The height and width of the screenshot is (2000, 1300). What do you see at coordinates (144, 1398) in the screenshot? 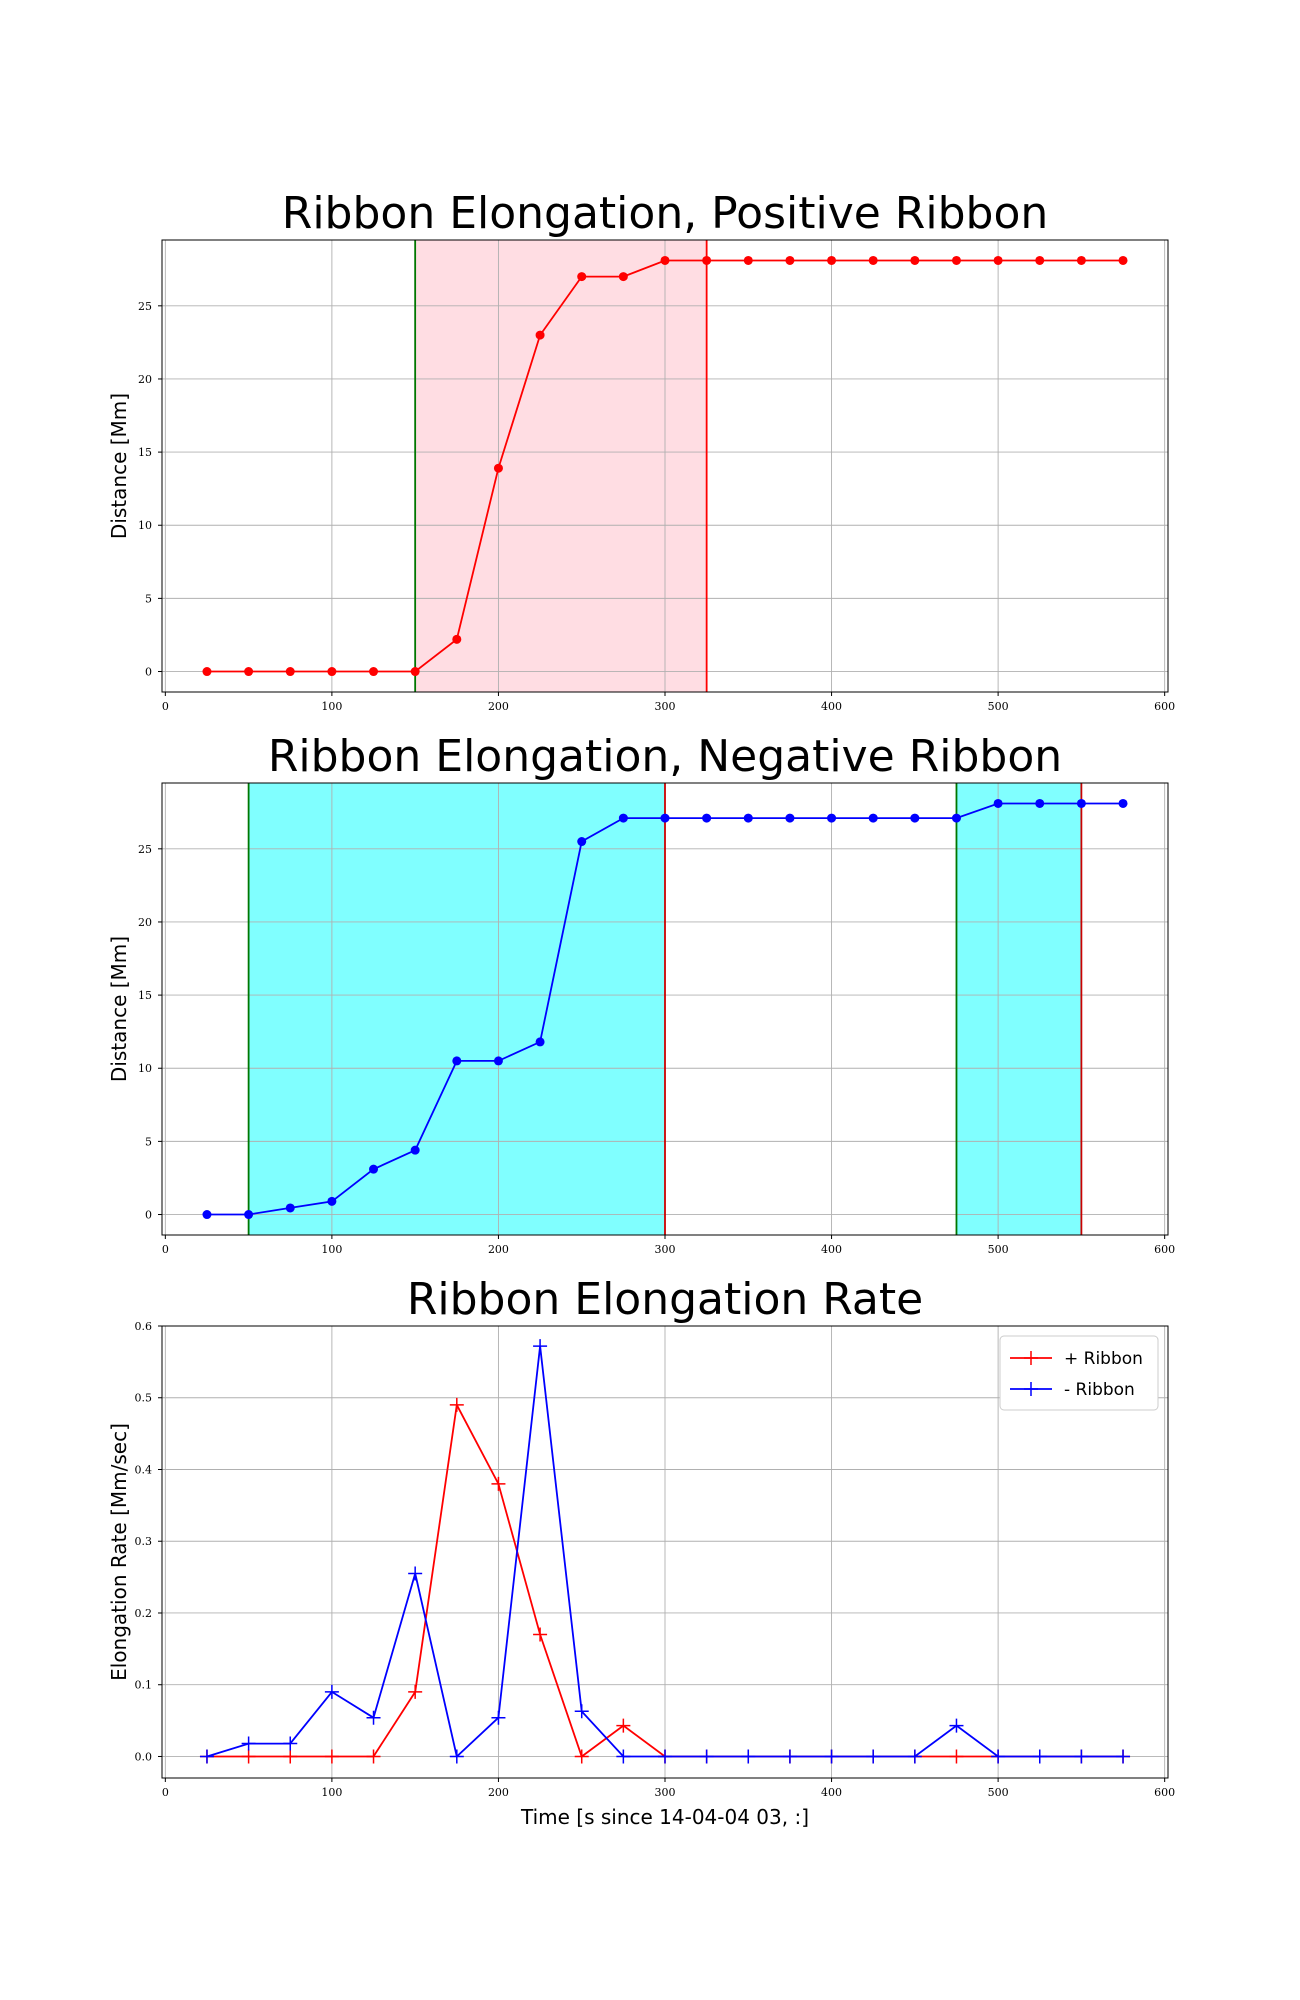
I see `y-tick-label: 0.5` at bounding box center [144, 1398].